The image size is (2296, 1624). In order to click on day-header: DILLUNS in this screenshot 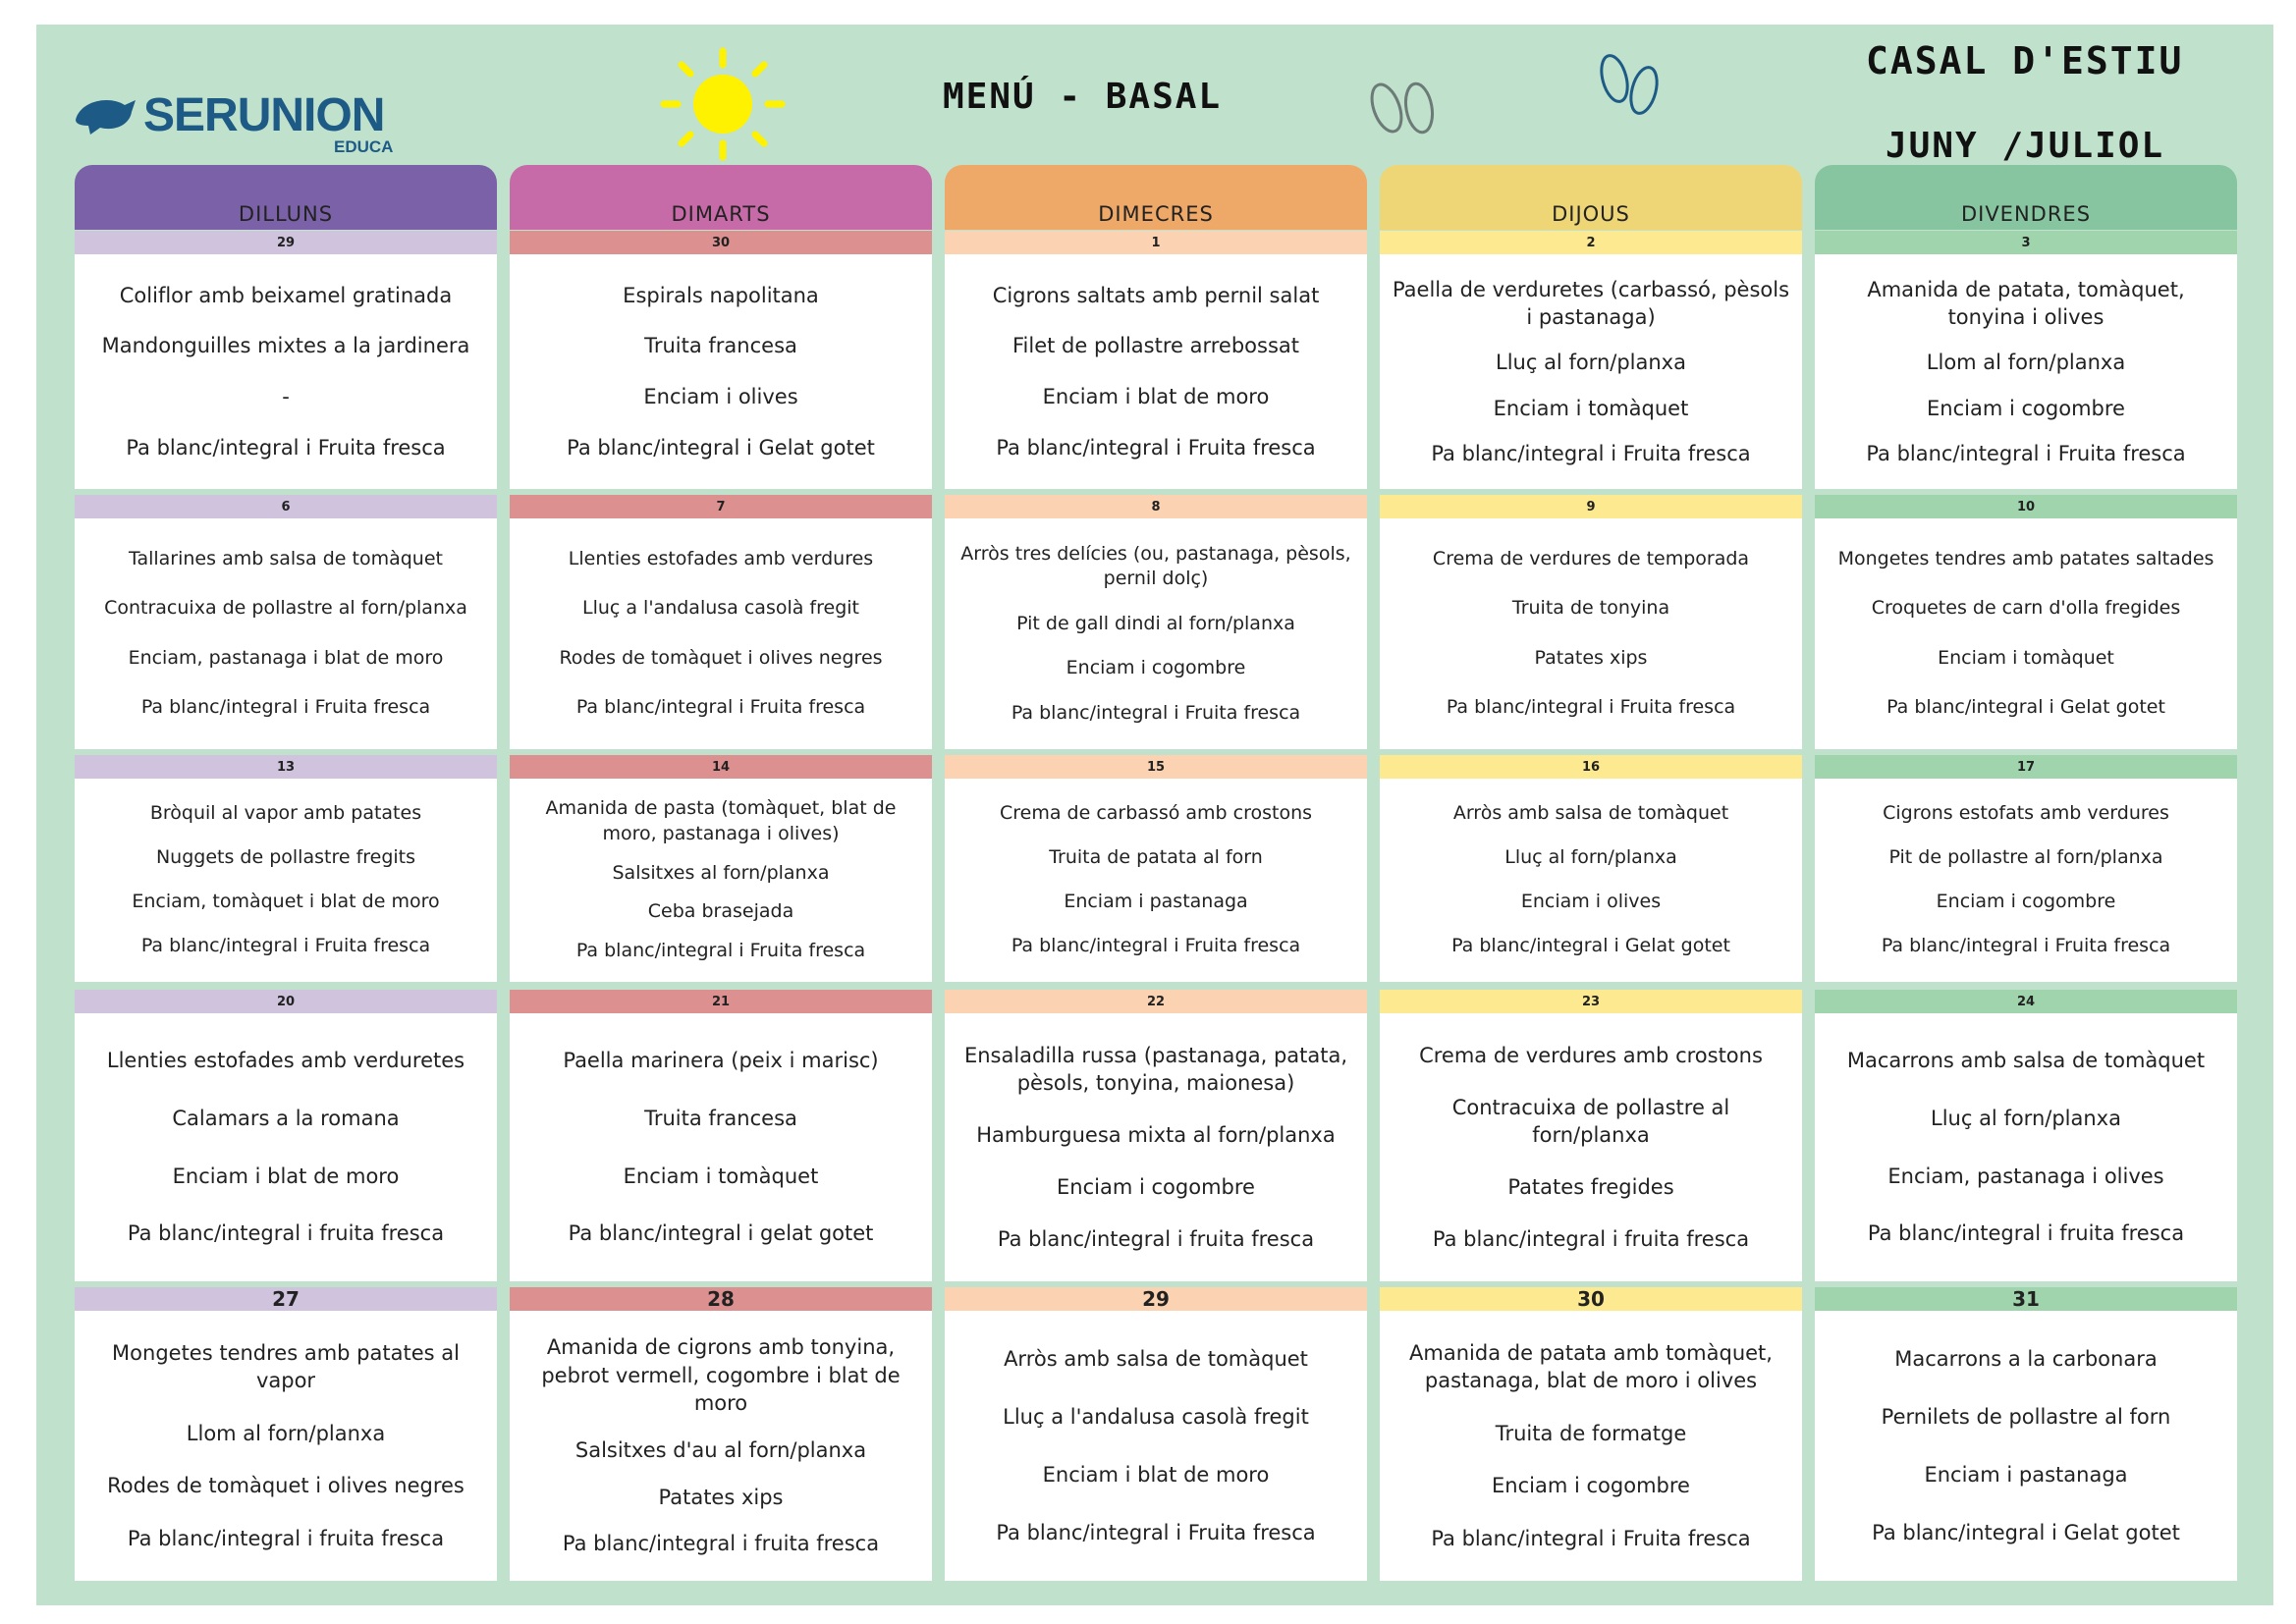, I will do `click(286, 197)`.